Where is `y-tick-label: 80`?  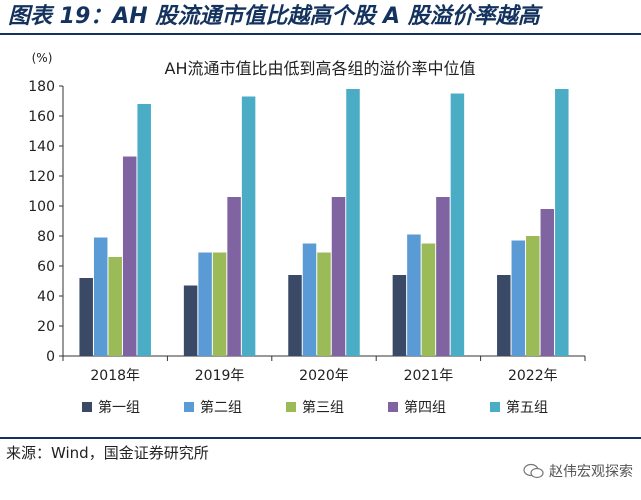 y-tick-label: 80 is located at coordinates (46, 237).